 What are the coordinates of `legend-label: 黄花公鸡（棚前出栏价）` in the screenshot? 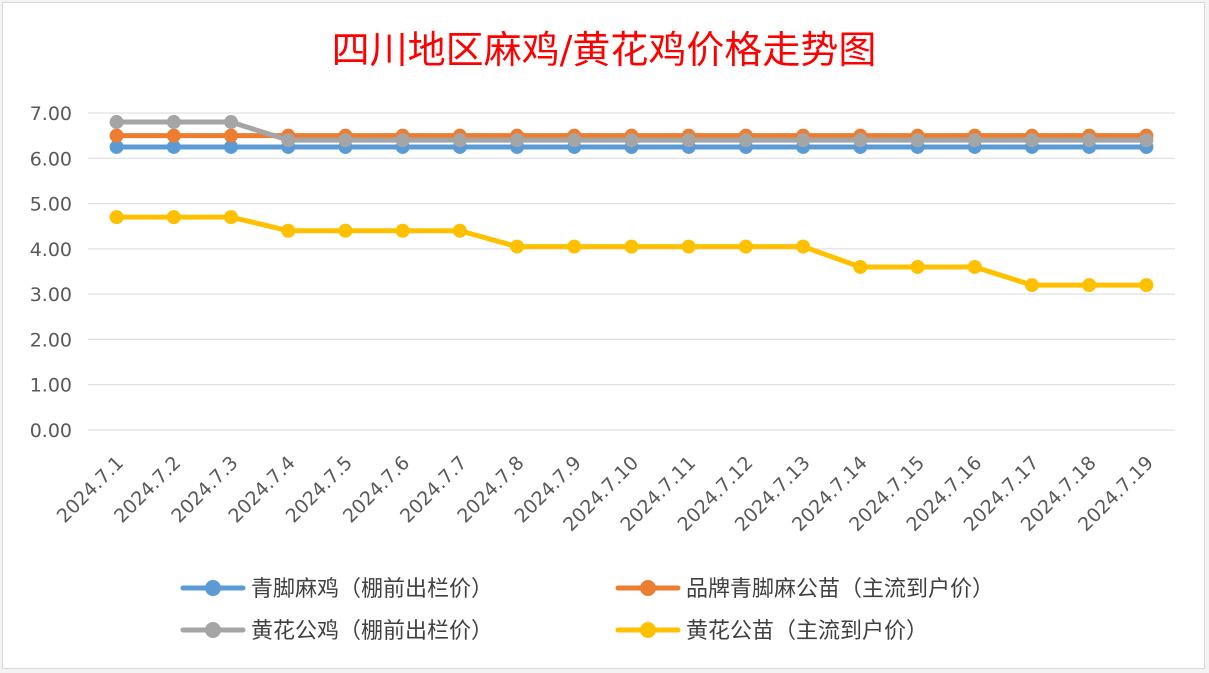 It's located at (372, 631).